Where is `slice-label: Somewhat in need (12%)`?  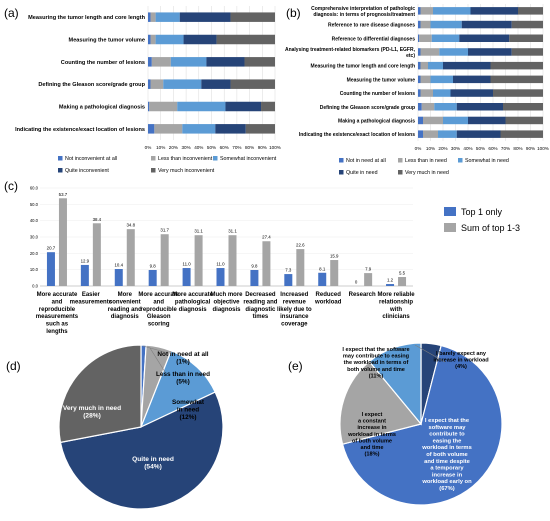 slice-label: Somewhat in need (12%) is located at coordinates (188, 410).